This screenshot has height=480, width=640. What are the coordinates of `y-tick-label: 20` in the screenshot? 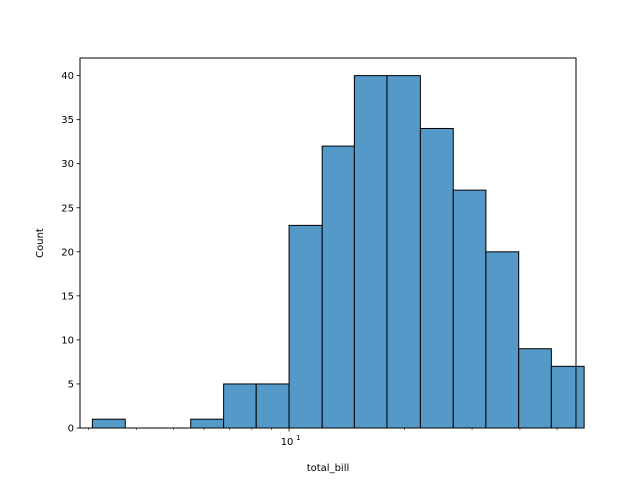 It's located at (67, 252).